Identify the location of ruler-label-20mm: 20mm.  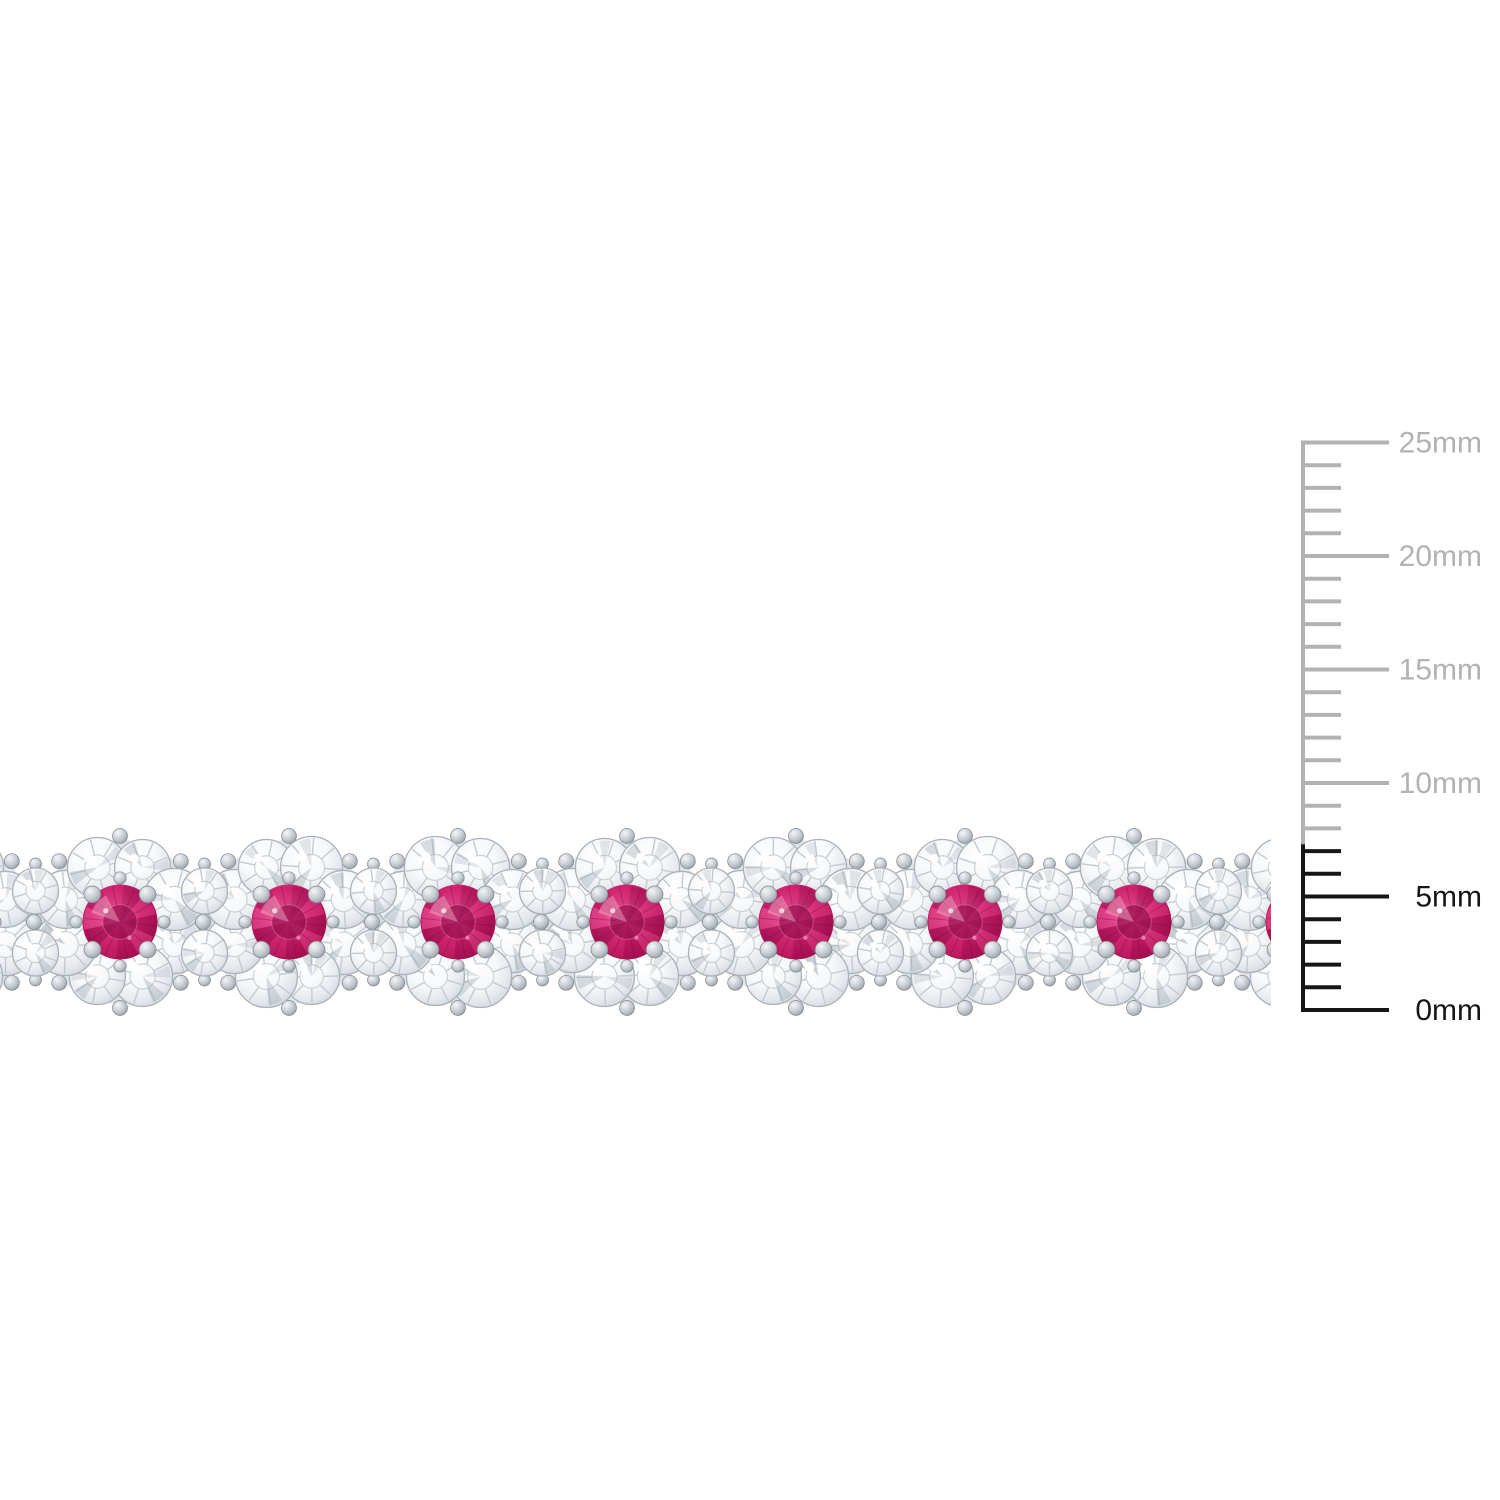
(1440, 556).